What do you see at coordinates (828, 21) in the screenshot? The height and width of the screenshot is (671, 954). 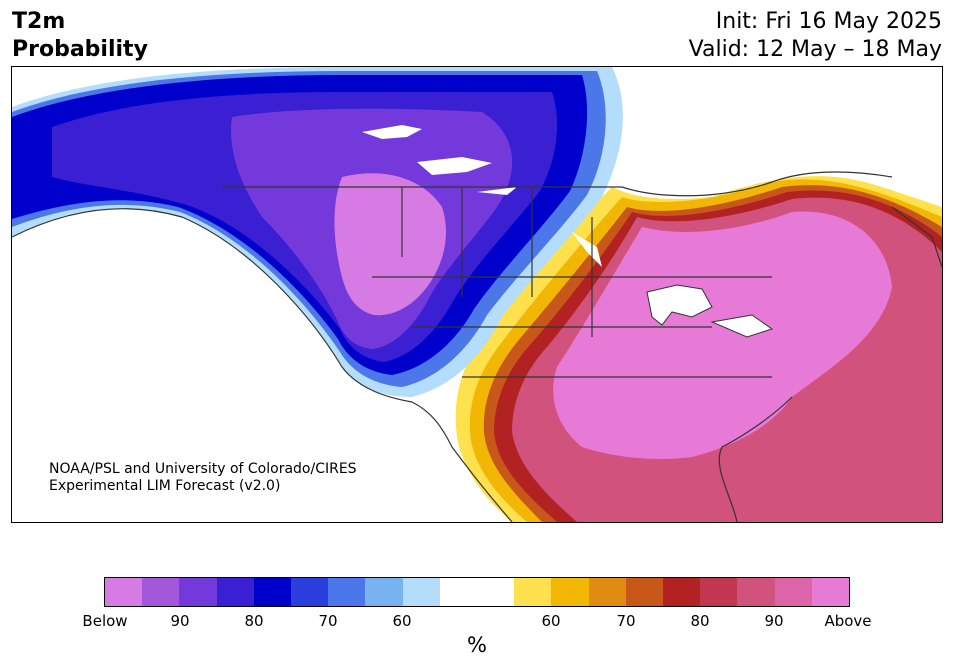 I see `init-date: Init: Fri 16 May 2025` at bounding box center [828, 21].